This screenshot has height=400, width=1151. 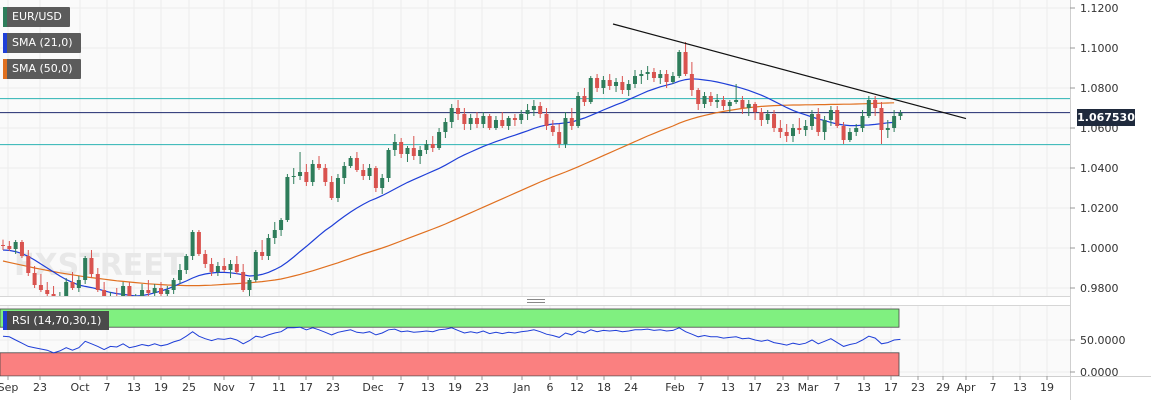 What do you see at coordinates (577, 387) in the screenshot?
I see `time-tick-label-19: 12` at bounding box center [577, 387].